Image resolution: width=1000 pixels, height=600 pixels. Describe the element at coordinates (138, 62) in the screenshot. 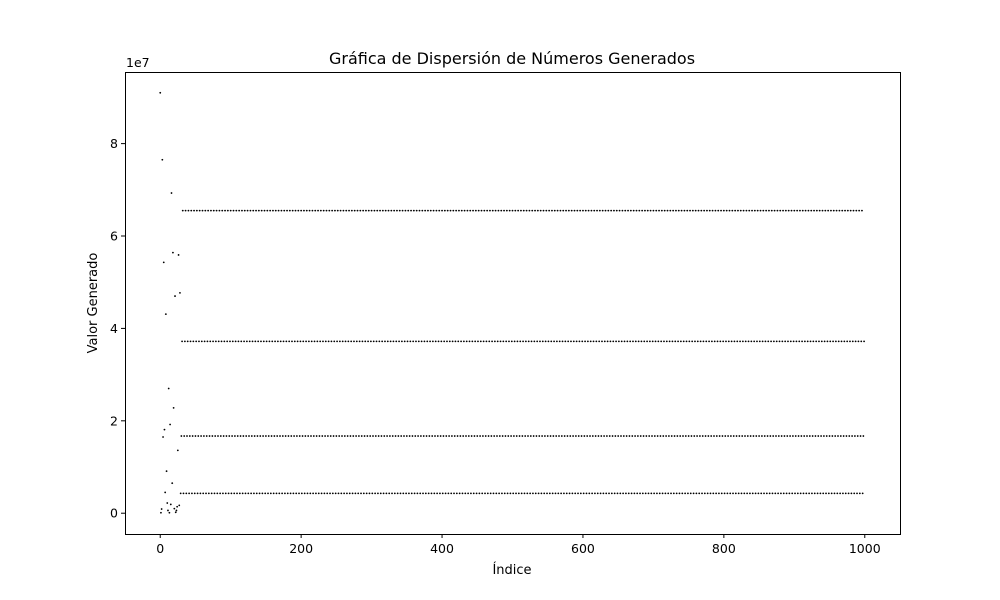

I see `y-axis-offset-label: 1e7` at that location.